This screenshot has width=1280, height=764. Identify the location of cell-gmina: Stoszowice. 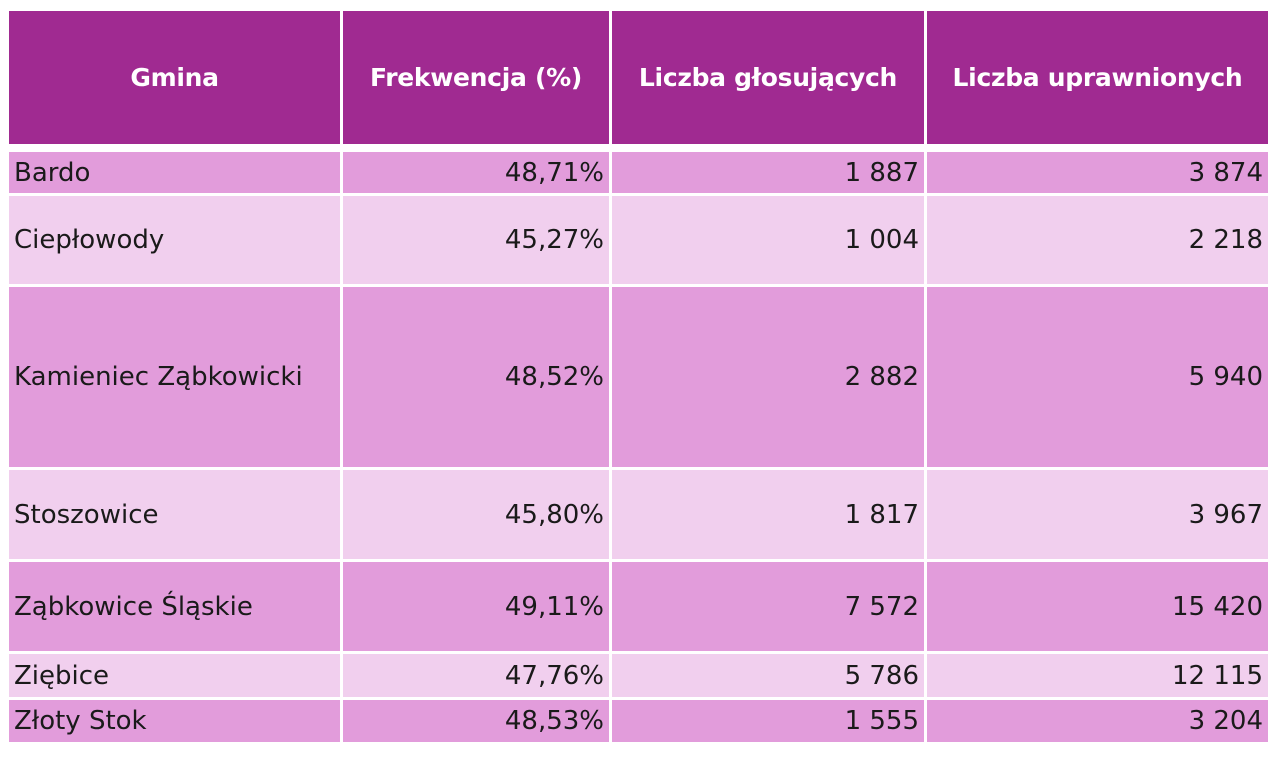
(174, 514).